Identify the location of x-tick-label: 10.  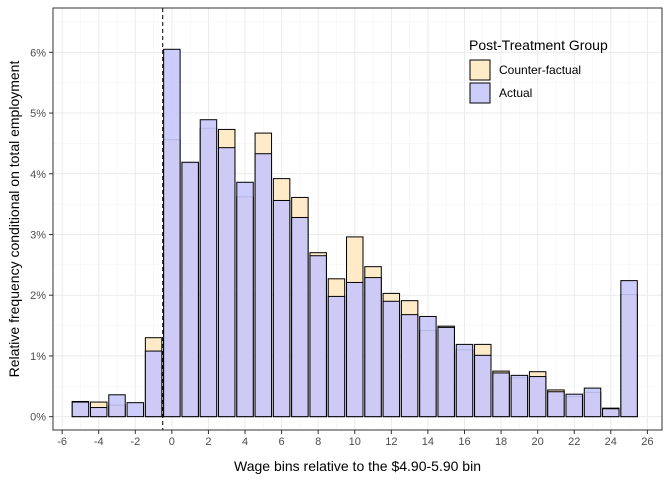
(355, 442).